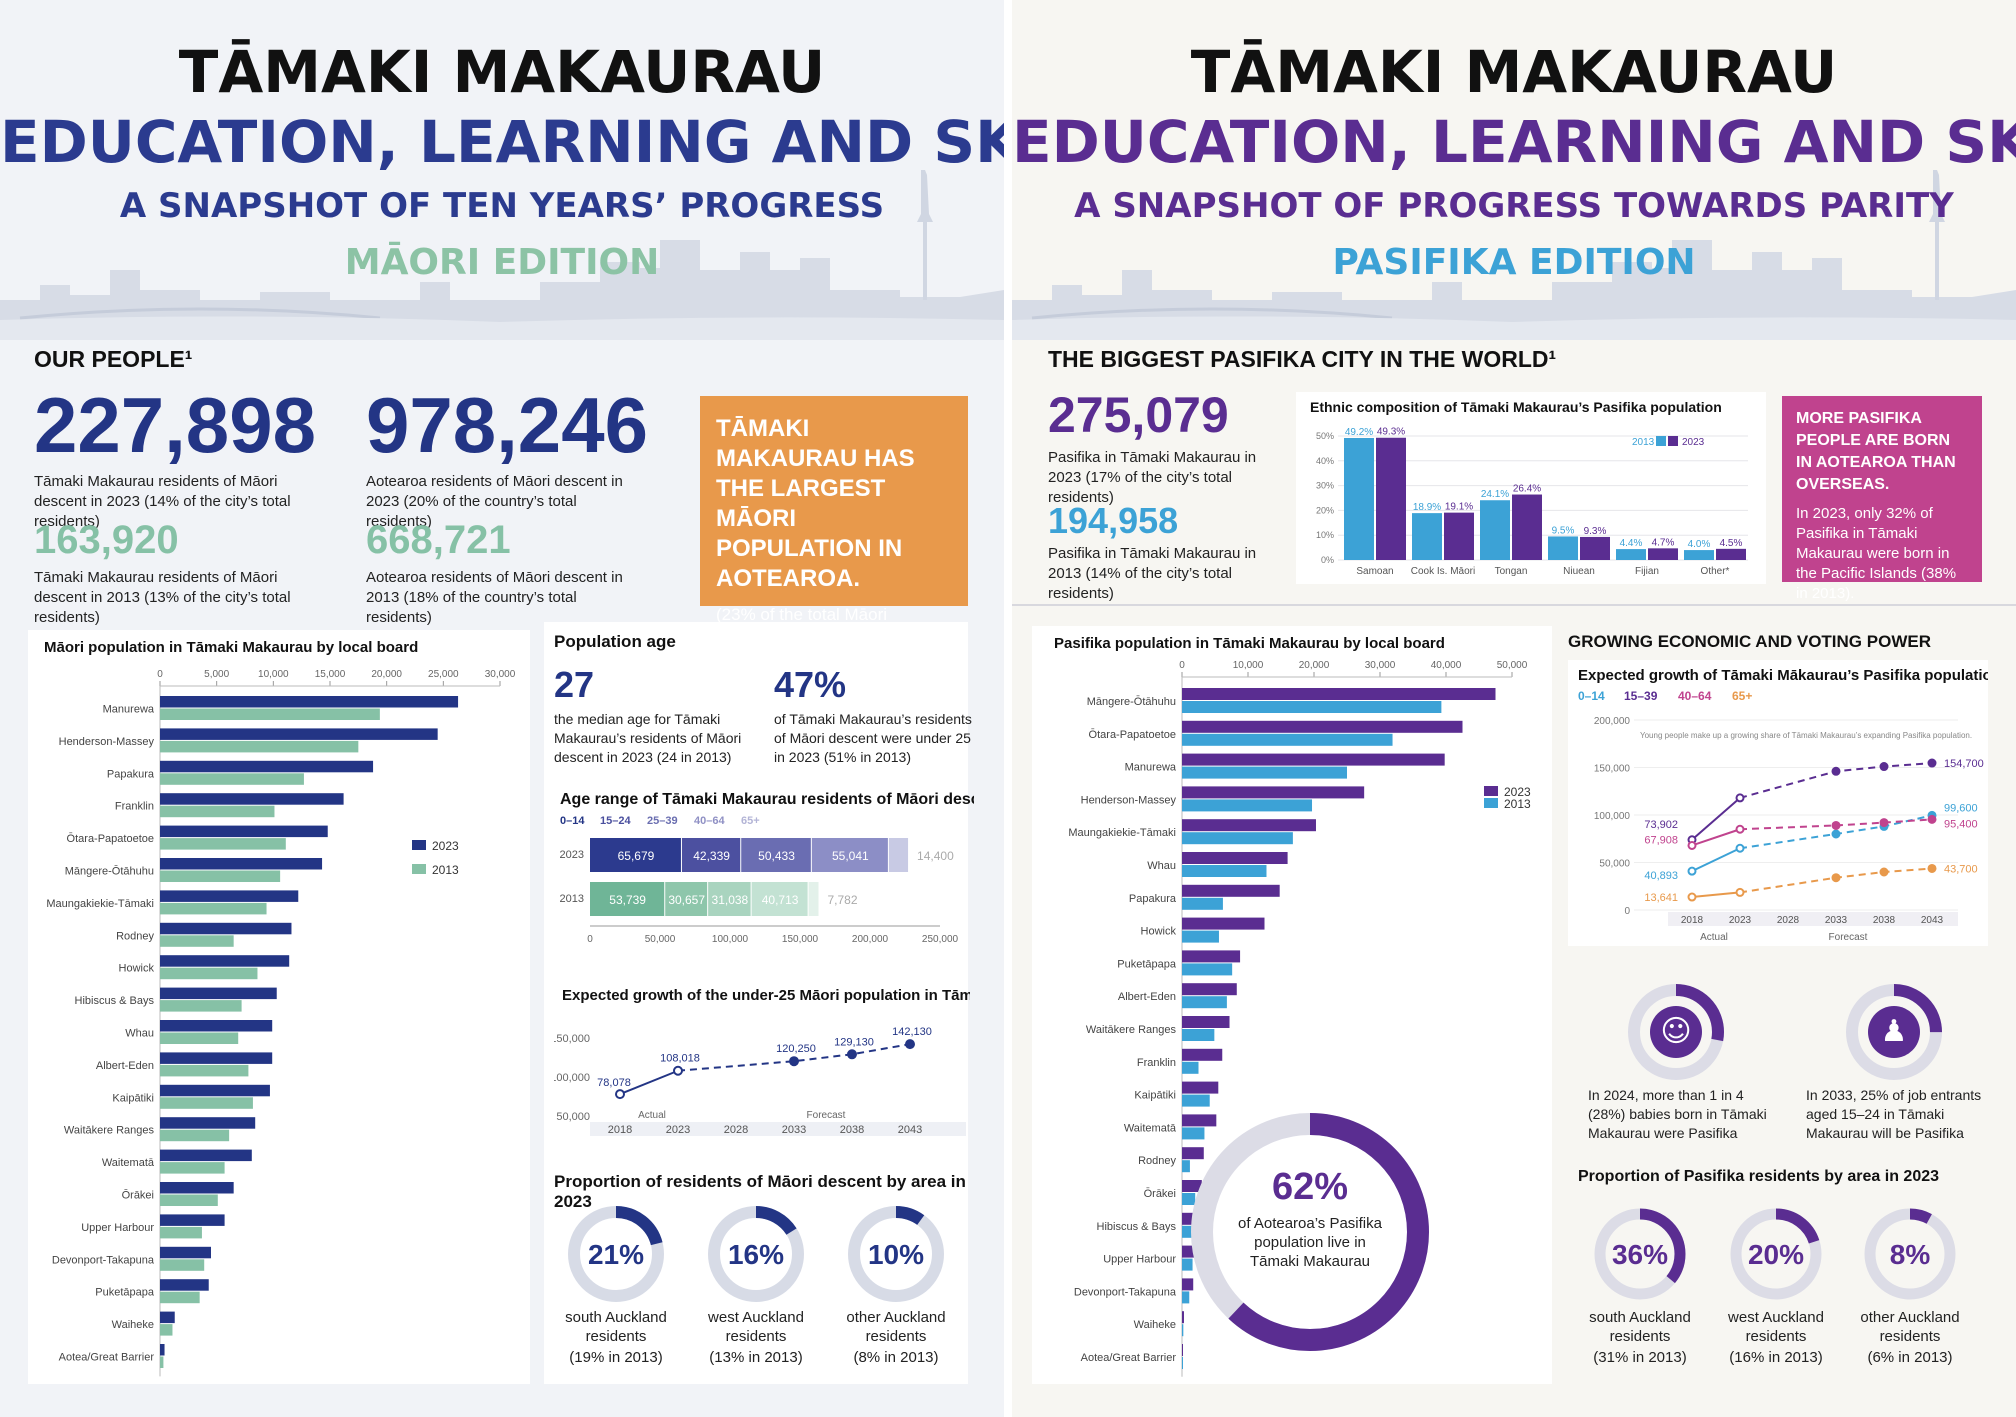 Image resolution: width=2016 pixels, height=1417 pixels. I want to click on end-label: 154,700, so click(1964, 764).